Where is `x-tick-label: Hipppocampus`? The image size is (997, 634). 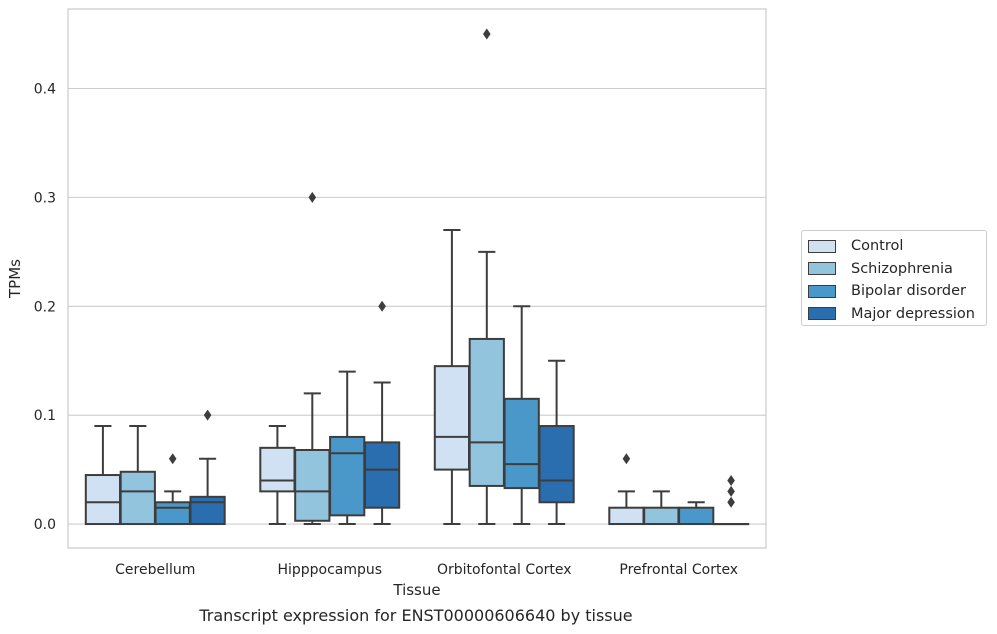 x-tick-label: Hipppocampus is located at coordinates (329, 570).